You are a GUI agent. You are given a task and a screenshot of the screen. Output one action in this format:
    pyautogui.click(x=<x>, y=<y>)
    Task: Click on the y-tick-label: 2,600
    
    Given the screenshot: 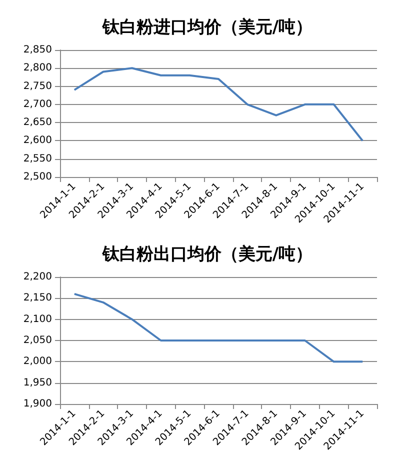 What is the action you would take?
    pyautogui.click(x=37, y=140)
    